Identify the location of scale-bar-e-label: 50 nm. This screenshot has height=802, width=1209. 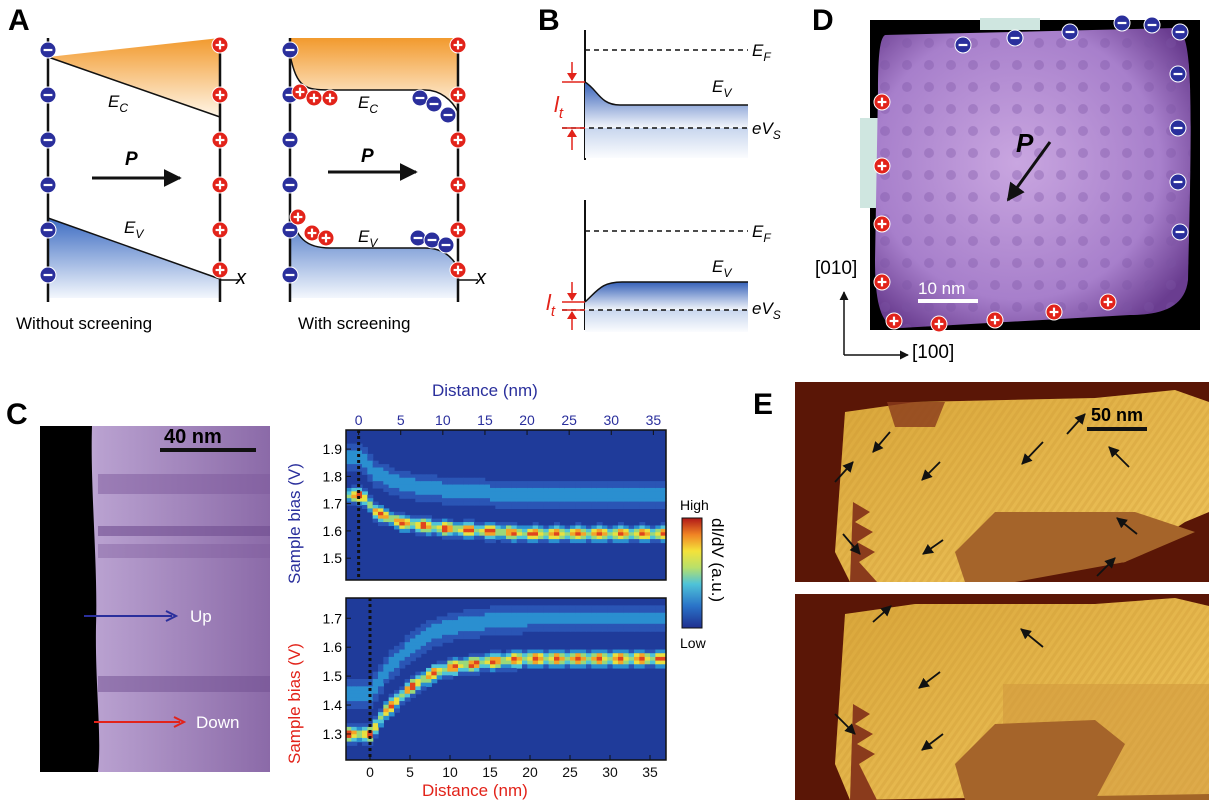
(1117, 415).